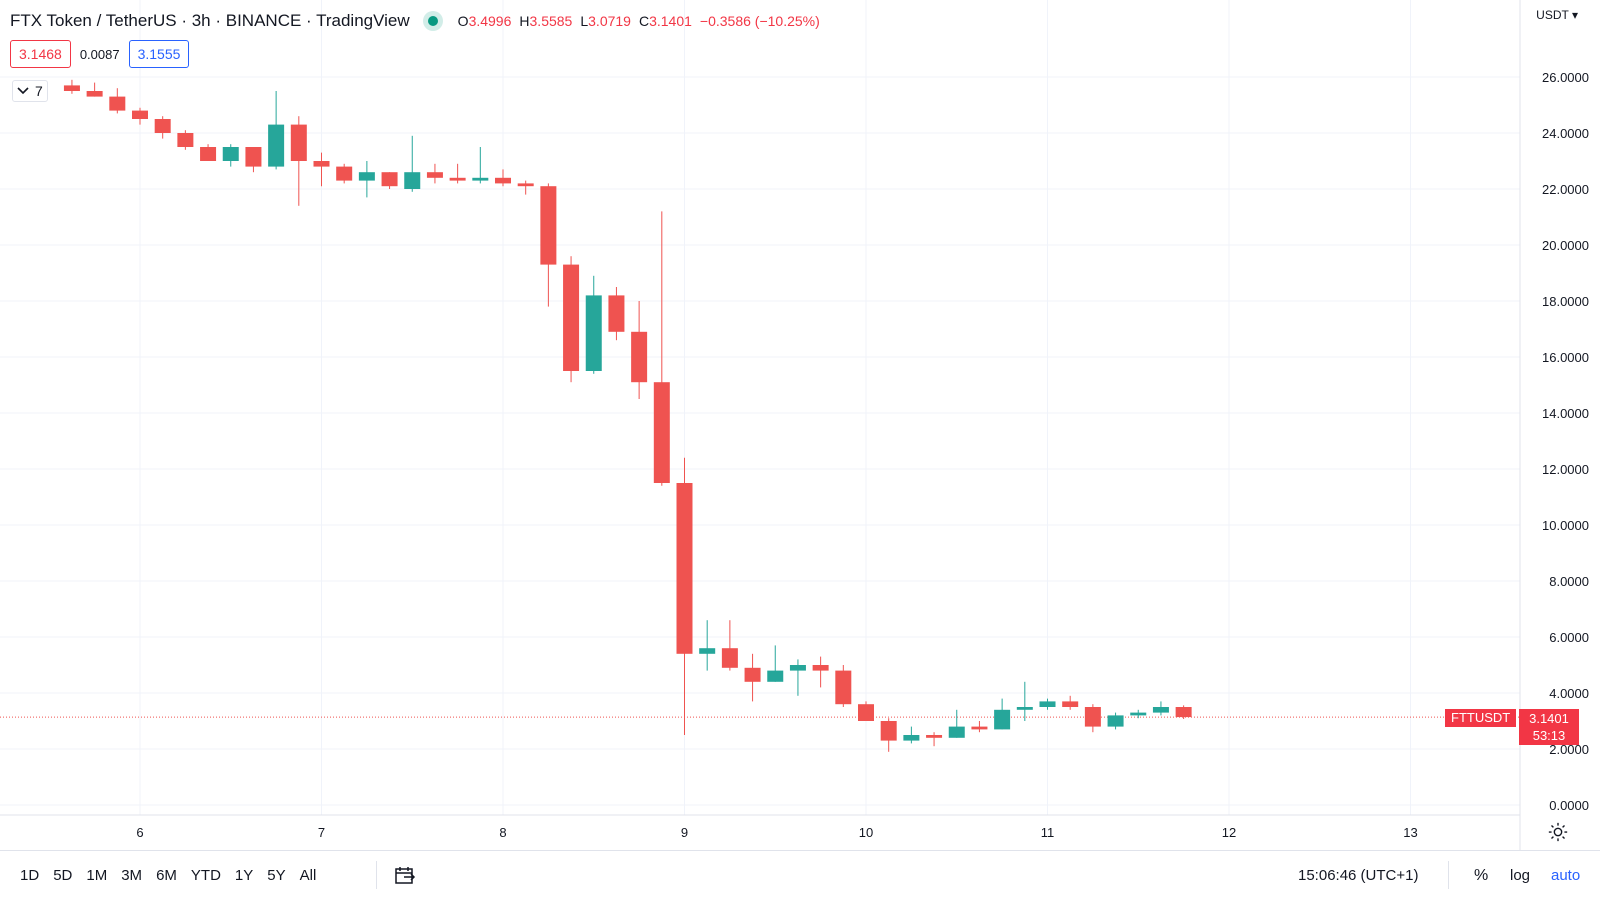 The width and height of the screenshot is (1600, 901). Describe the element at coordinates (432, 21) in the screenshot. I see `market-status-icon` at that location.